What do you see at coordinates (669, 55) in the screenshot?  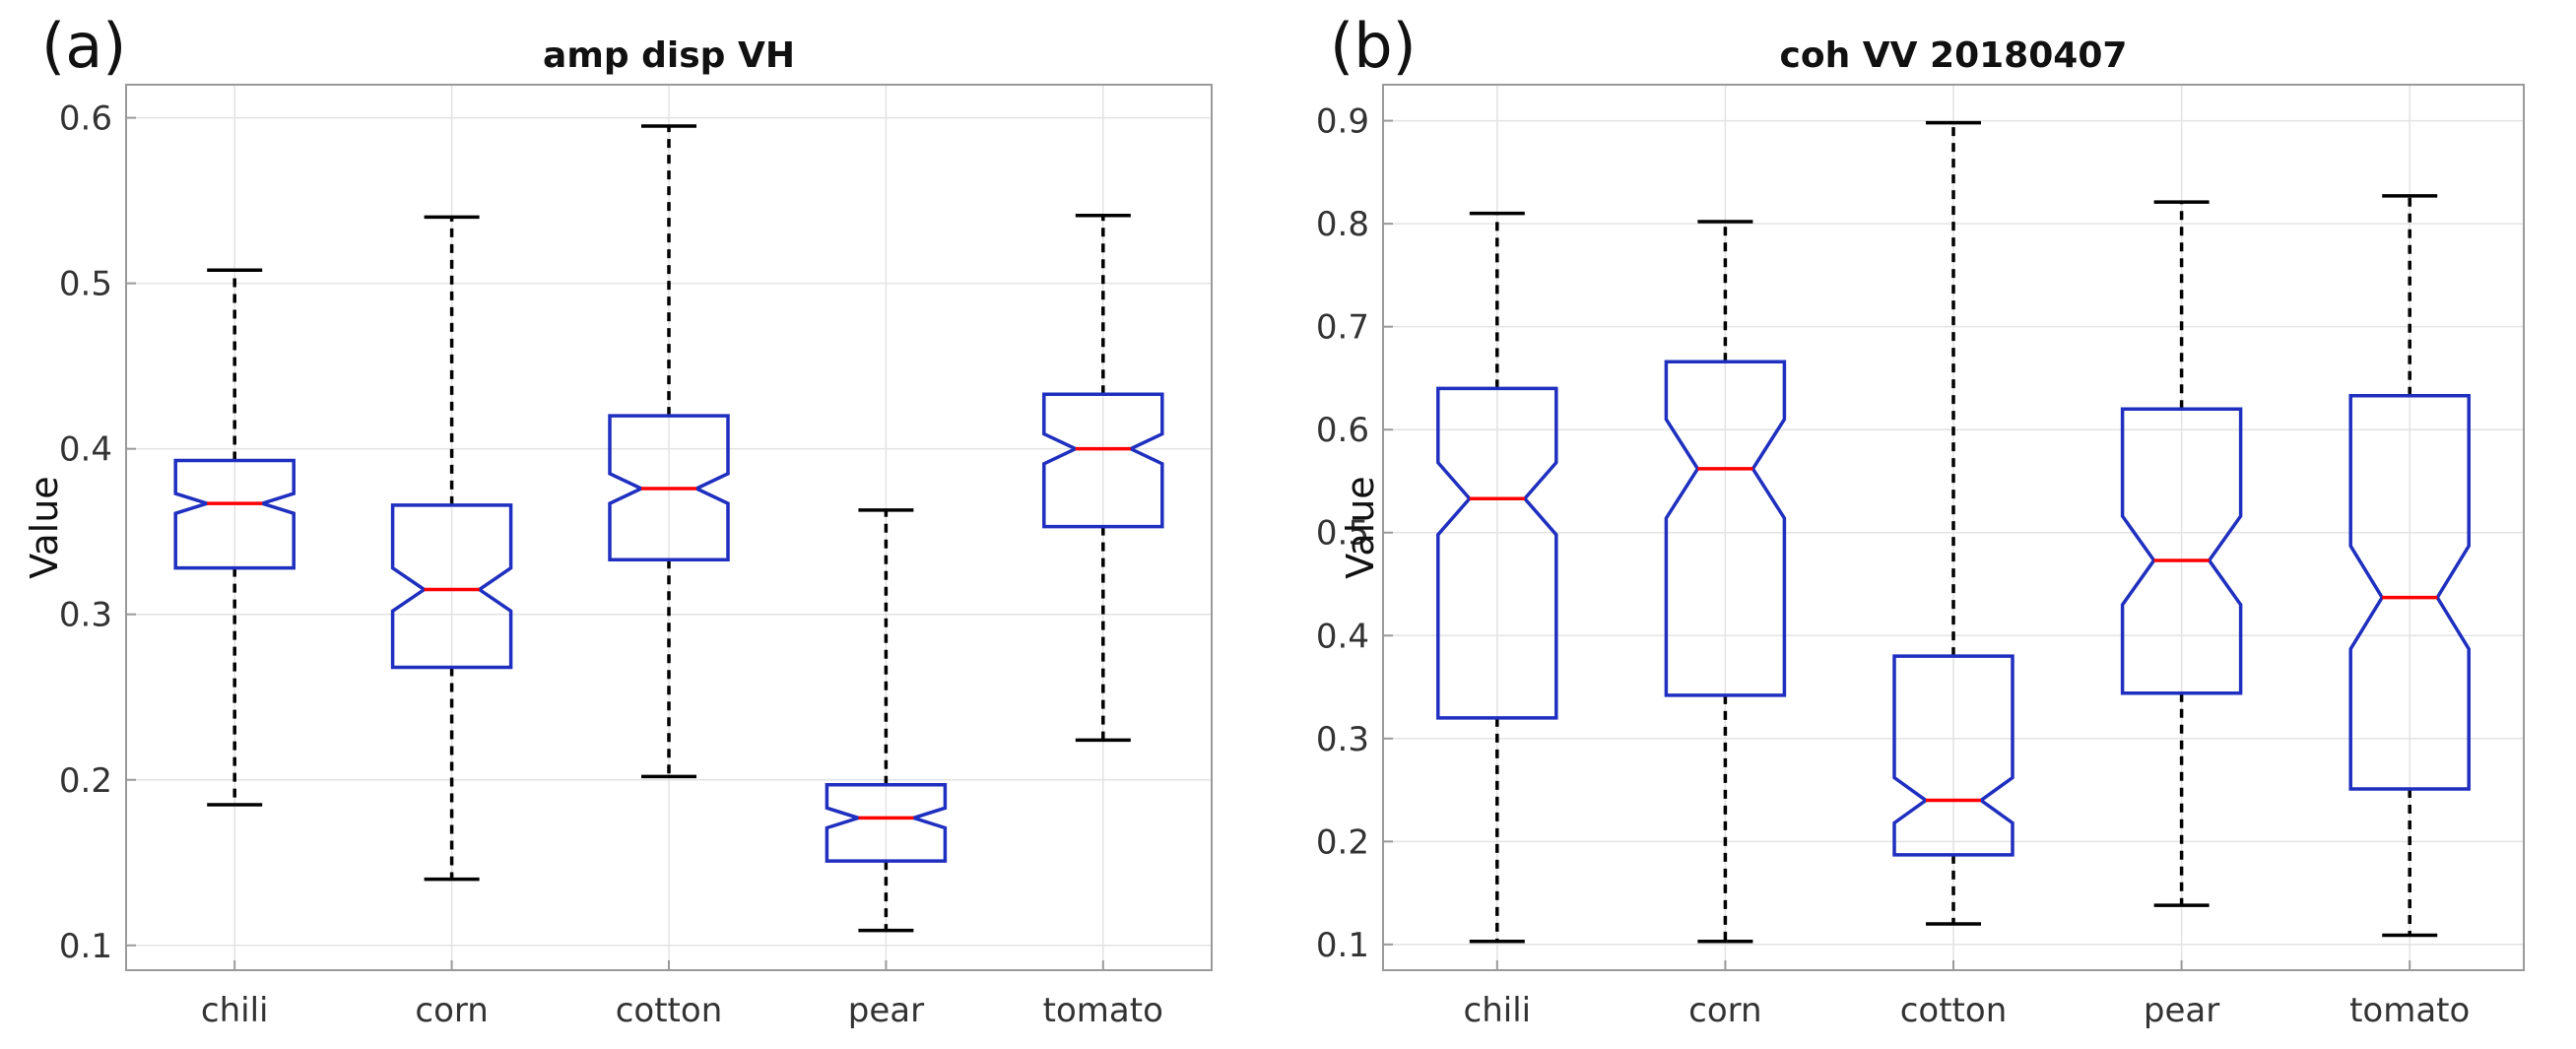 I see `chart-title: amp disp VH` at bounding box center [669, 55].